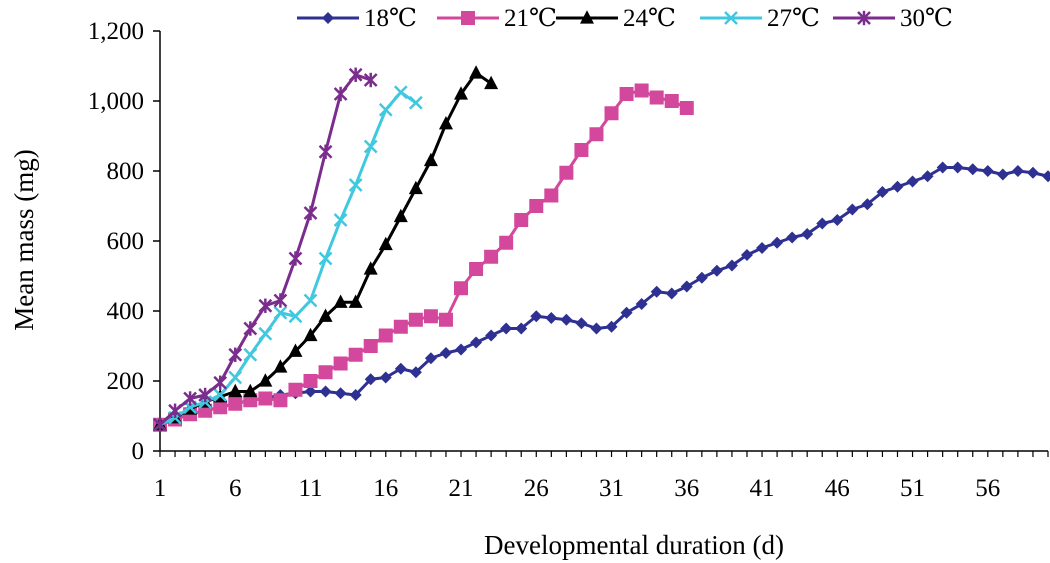 The height and width of the screenshot is (563, 1050). I want to click on x-tick-label: 36, so click(686, 488).